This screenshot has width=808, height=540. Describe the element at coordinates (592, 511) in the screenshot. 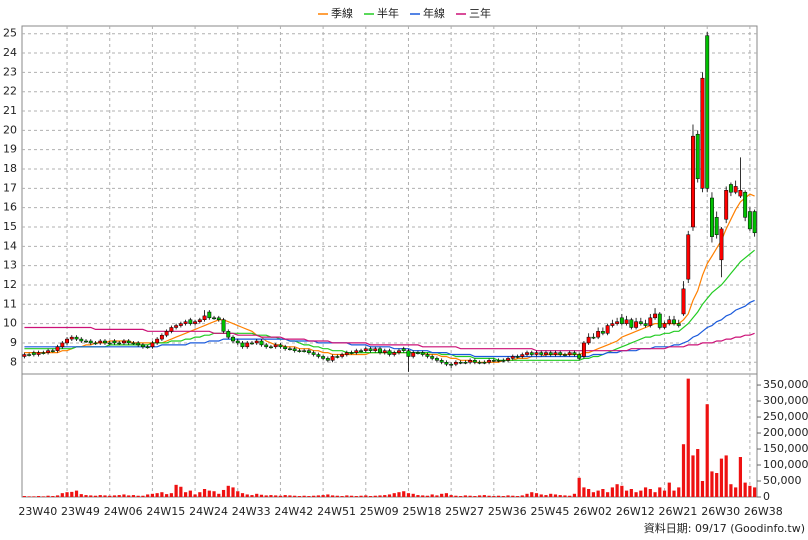

I see `x-tick-label: 26W02` at that location.